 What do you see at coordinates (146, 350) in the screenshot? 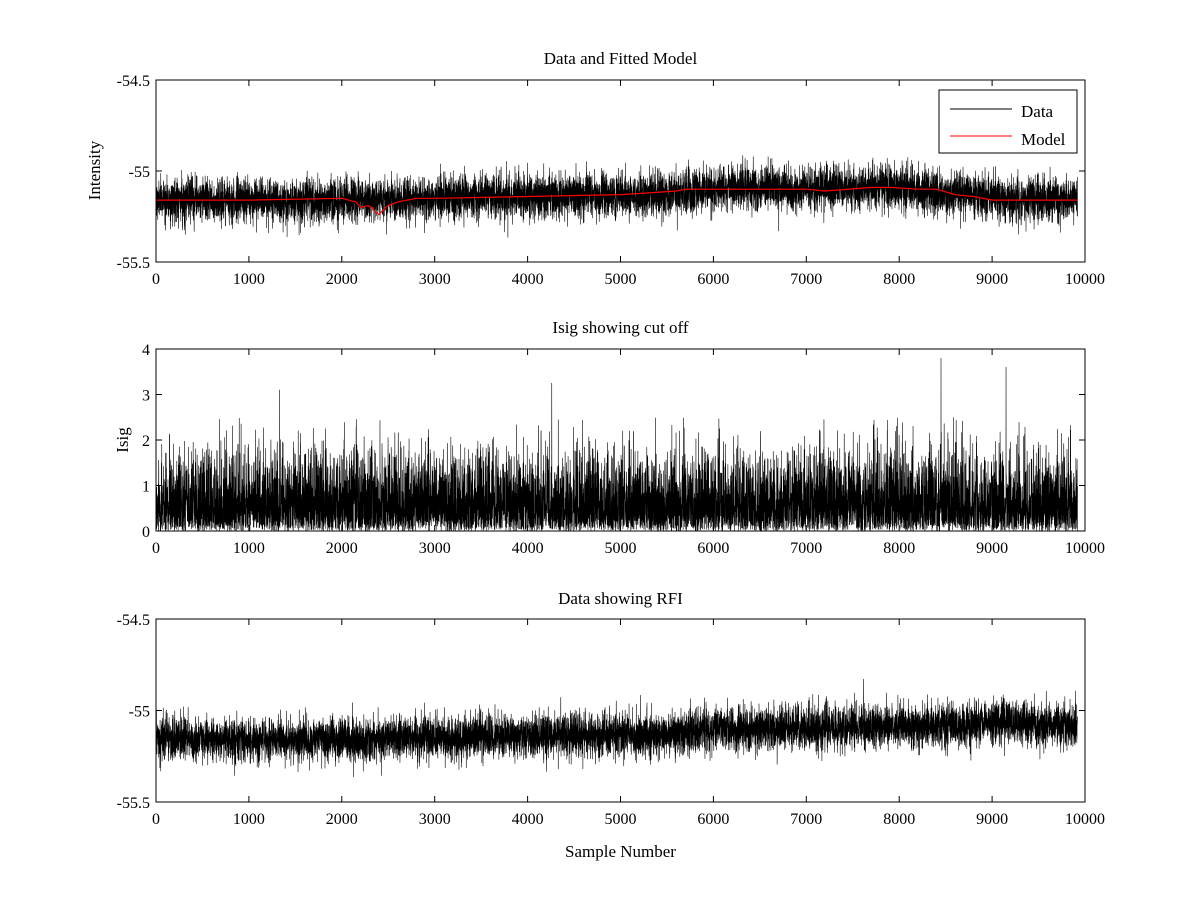
I see `y-tick-label: 4` at bounding box center [146, 350].